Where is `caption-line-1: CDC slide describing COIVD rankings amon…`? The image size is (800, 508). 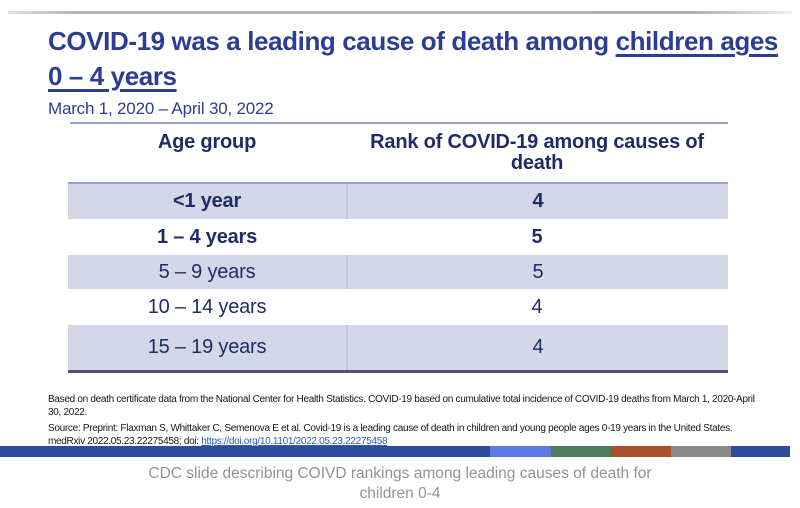 caption-line-1: CDC slide describing COIVD rankings amon… is located at coordinates (400, 473).